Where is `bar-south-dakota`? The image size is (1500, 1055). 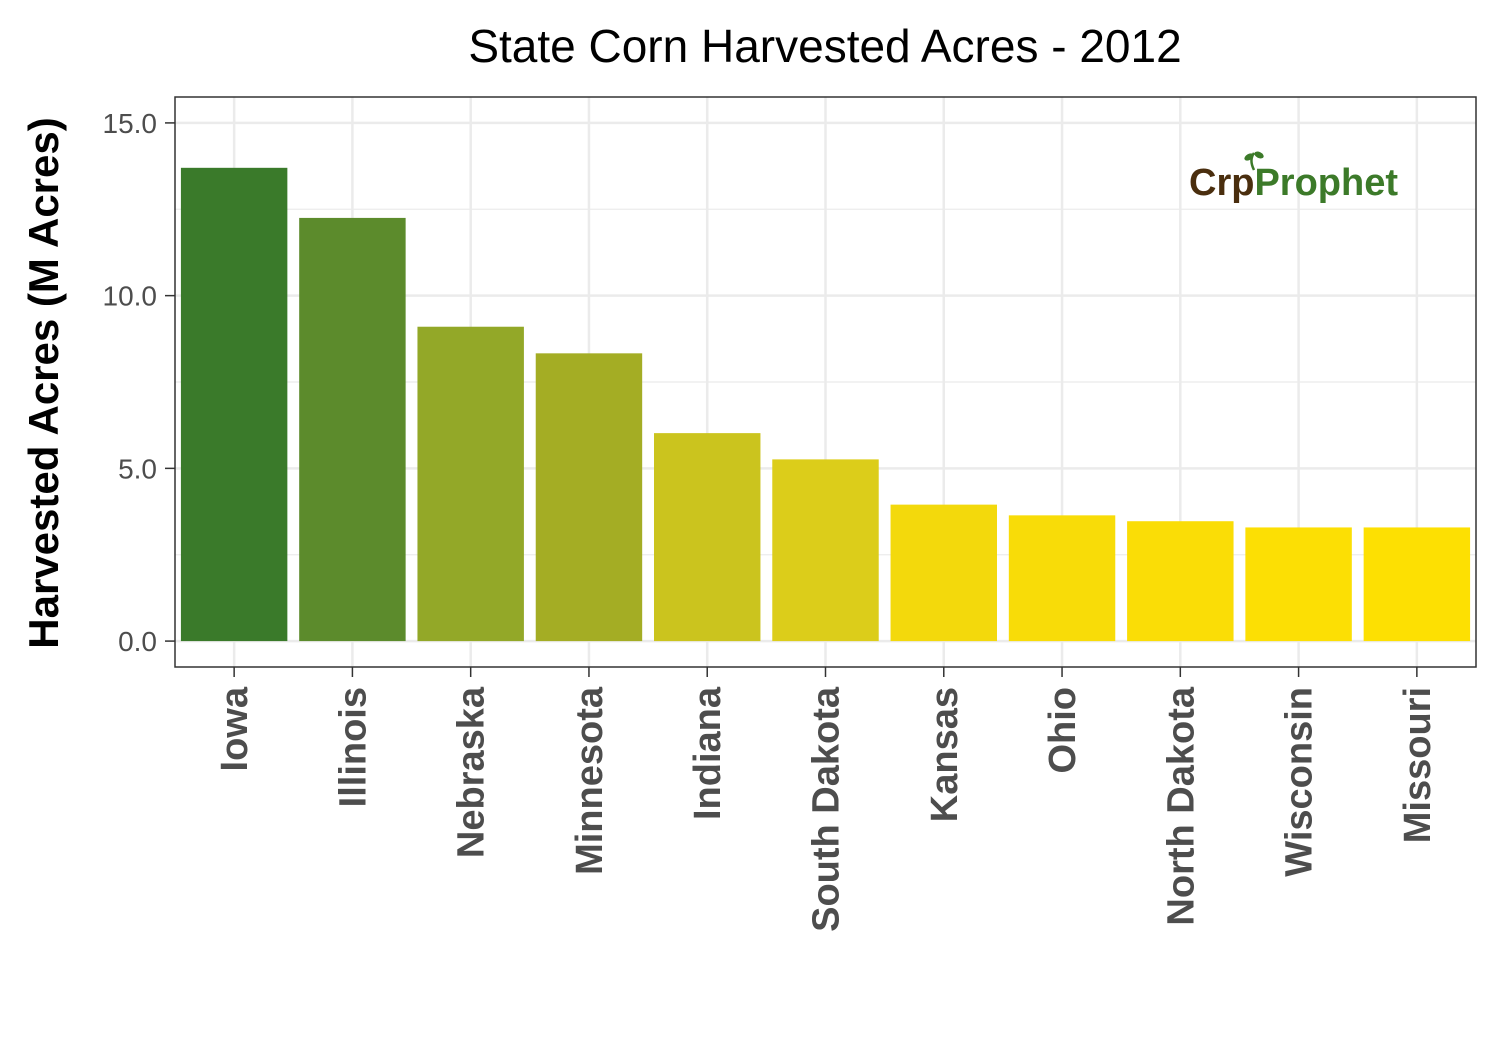 bar-south-dakota is located at coordinates (825, 550).